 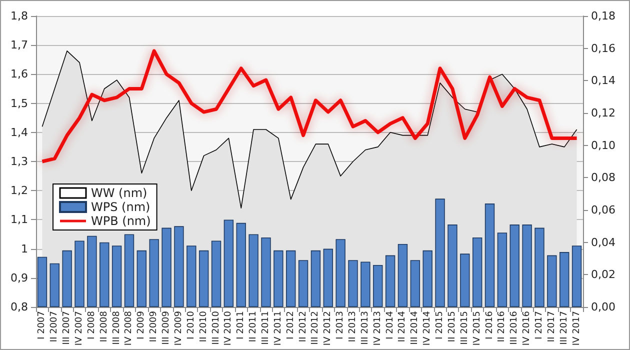 What do you see at coordinates (191, 325) in the screenshot?
I see `x-tick-label: I 2010` at bounding box center [191, 325].